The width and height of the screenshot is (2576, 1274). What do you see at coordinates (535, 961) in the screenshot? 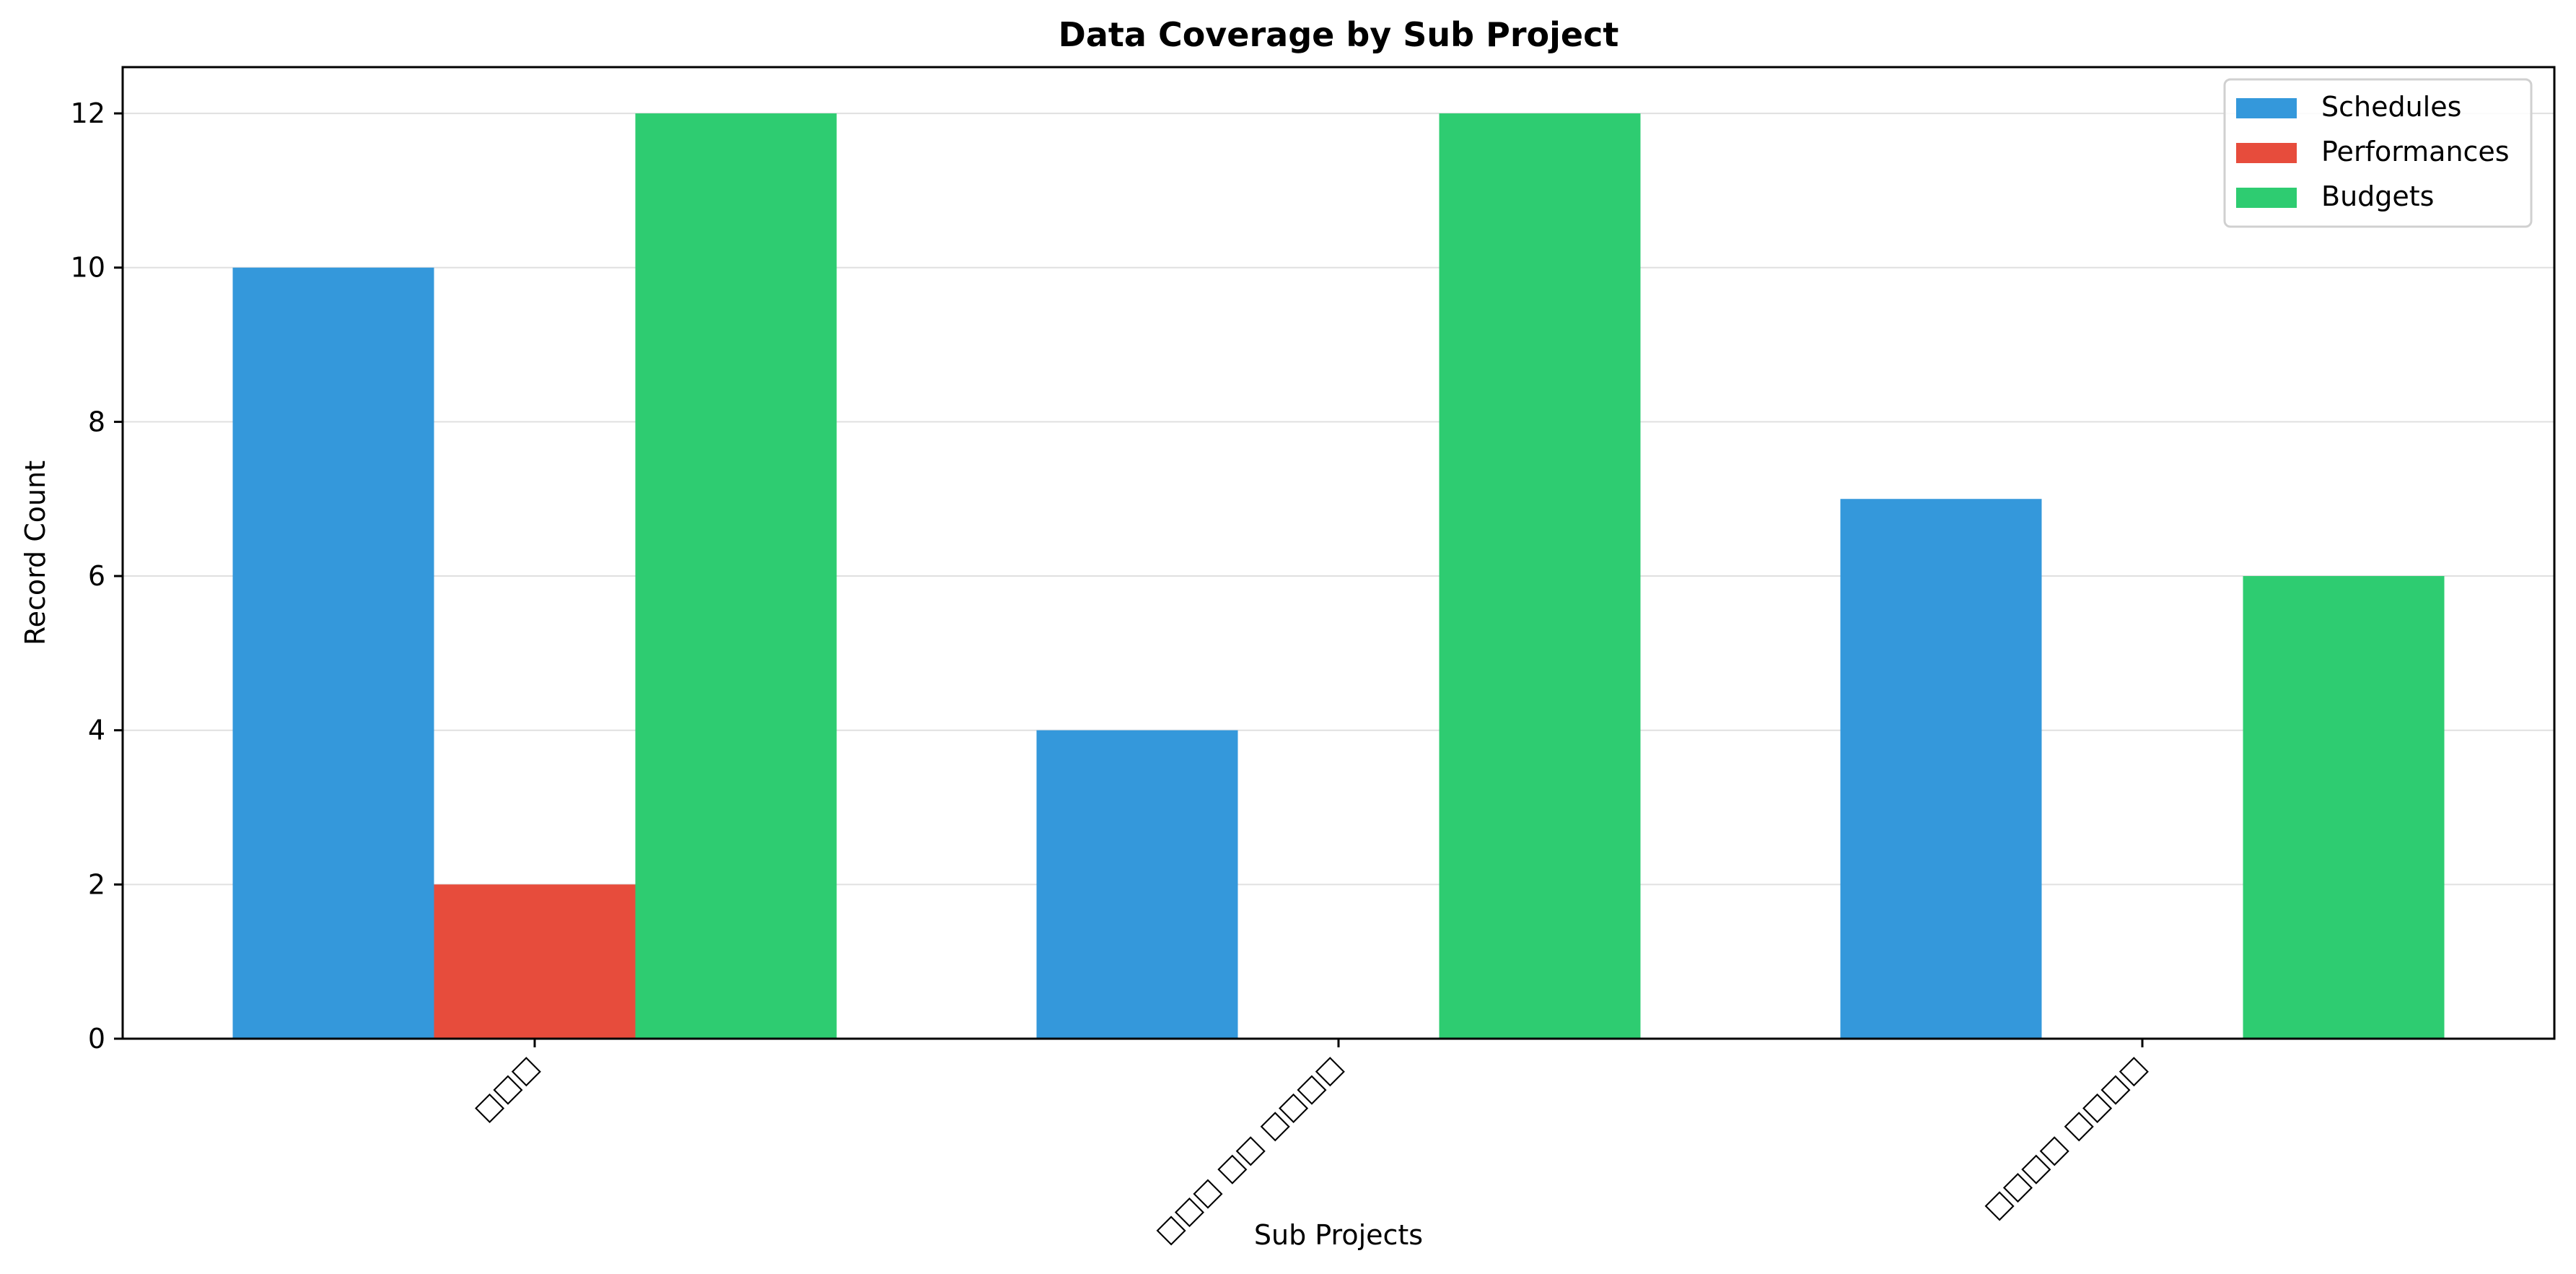
I see `bar-performances` at bounding box center [535, 961].